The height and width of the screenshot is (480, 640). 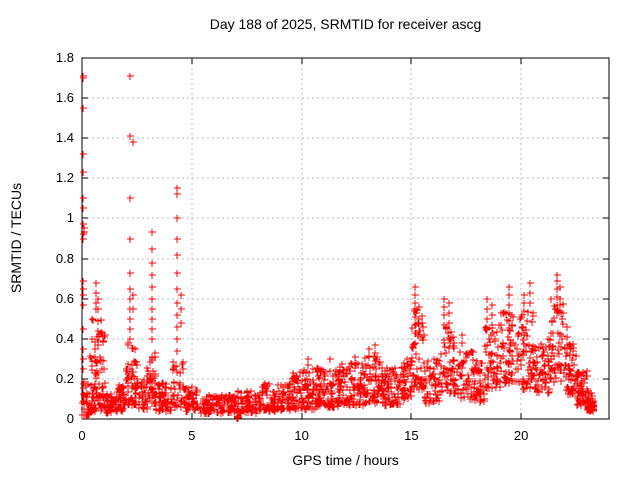 What do you see at coordinates (64, 258) in the screenshot?
I see `y-tick-label: 0.8` at bounding box center [64, 258].